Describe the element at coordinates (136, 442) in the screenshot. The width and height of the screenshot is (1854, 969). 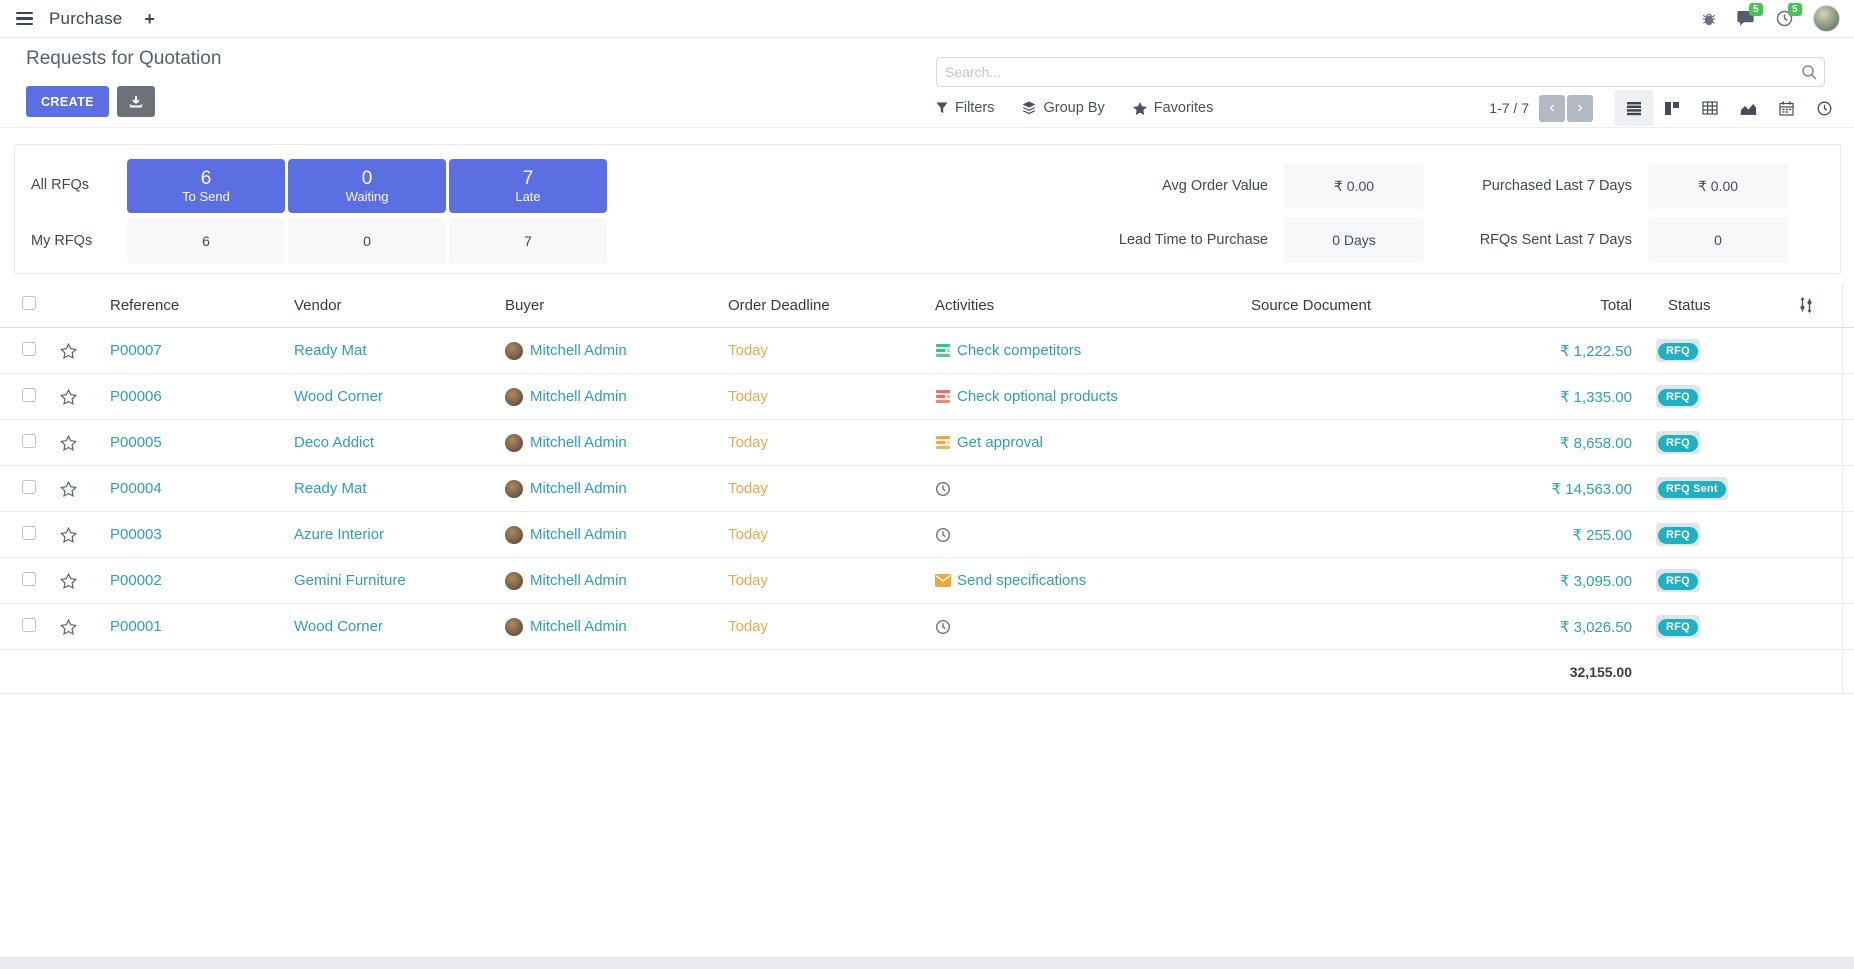
I see `reference-link: P00005` at that location.